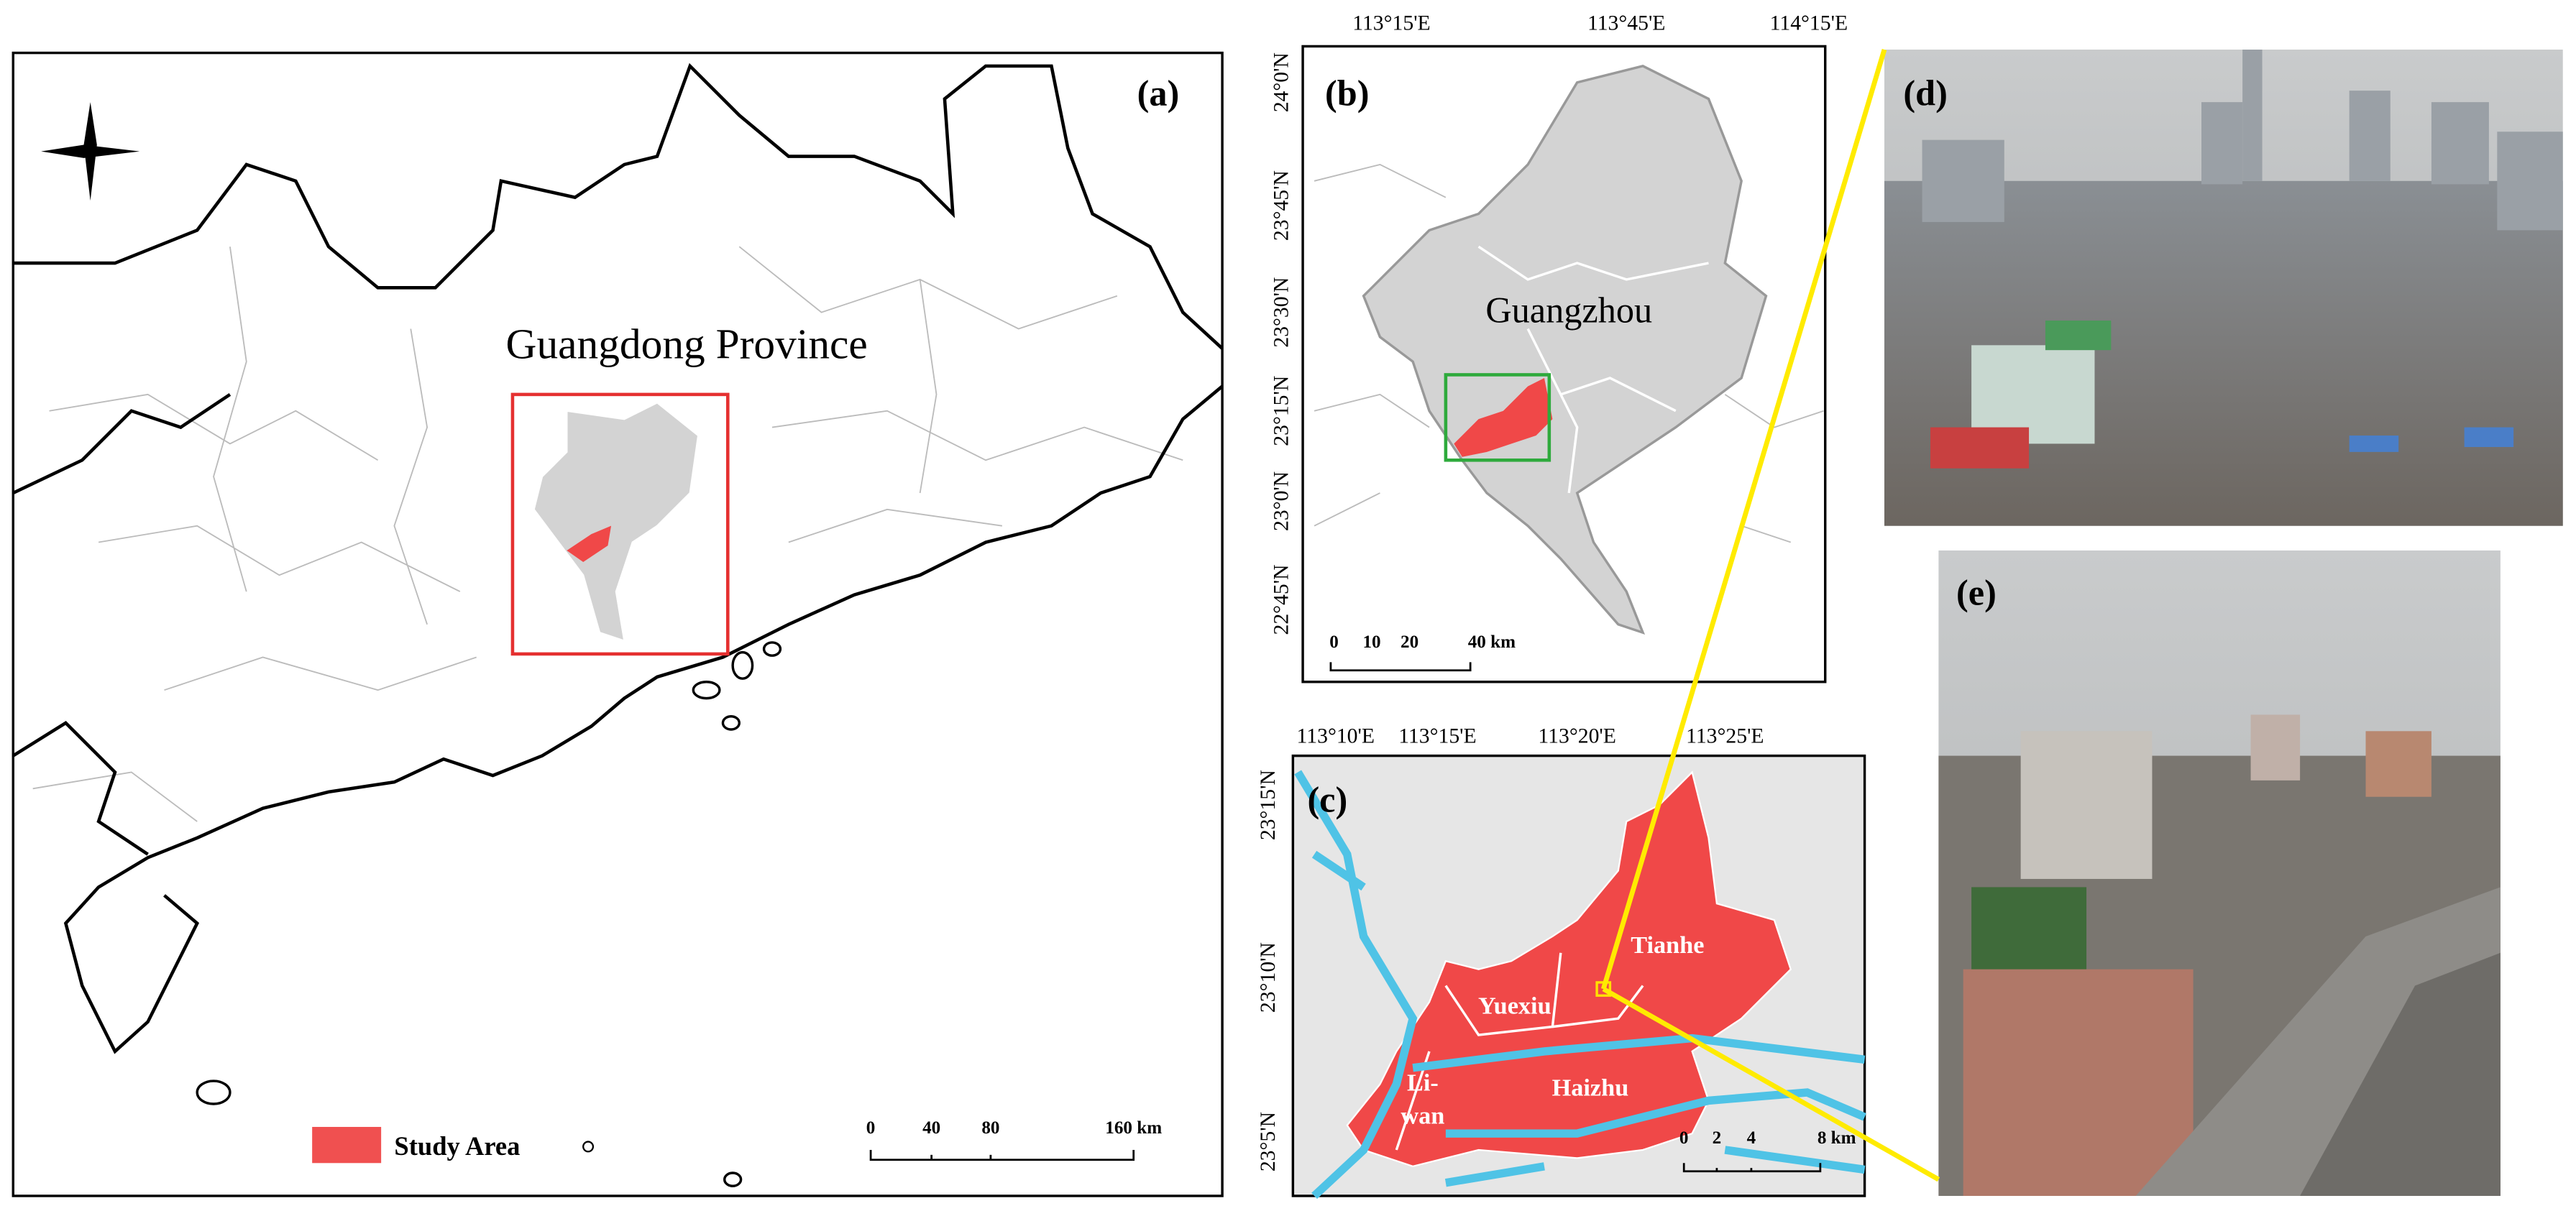 The image size is (2576, 1211). What do you see at coordinates (1668, 945) in the screenshot?
I see `district-label: Tianhe` at bounding box center [1668, 945].